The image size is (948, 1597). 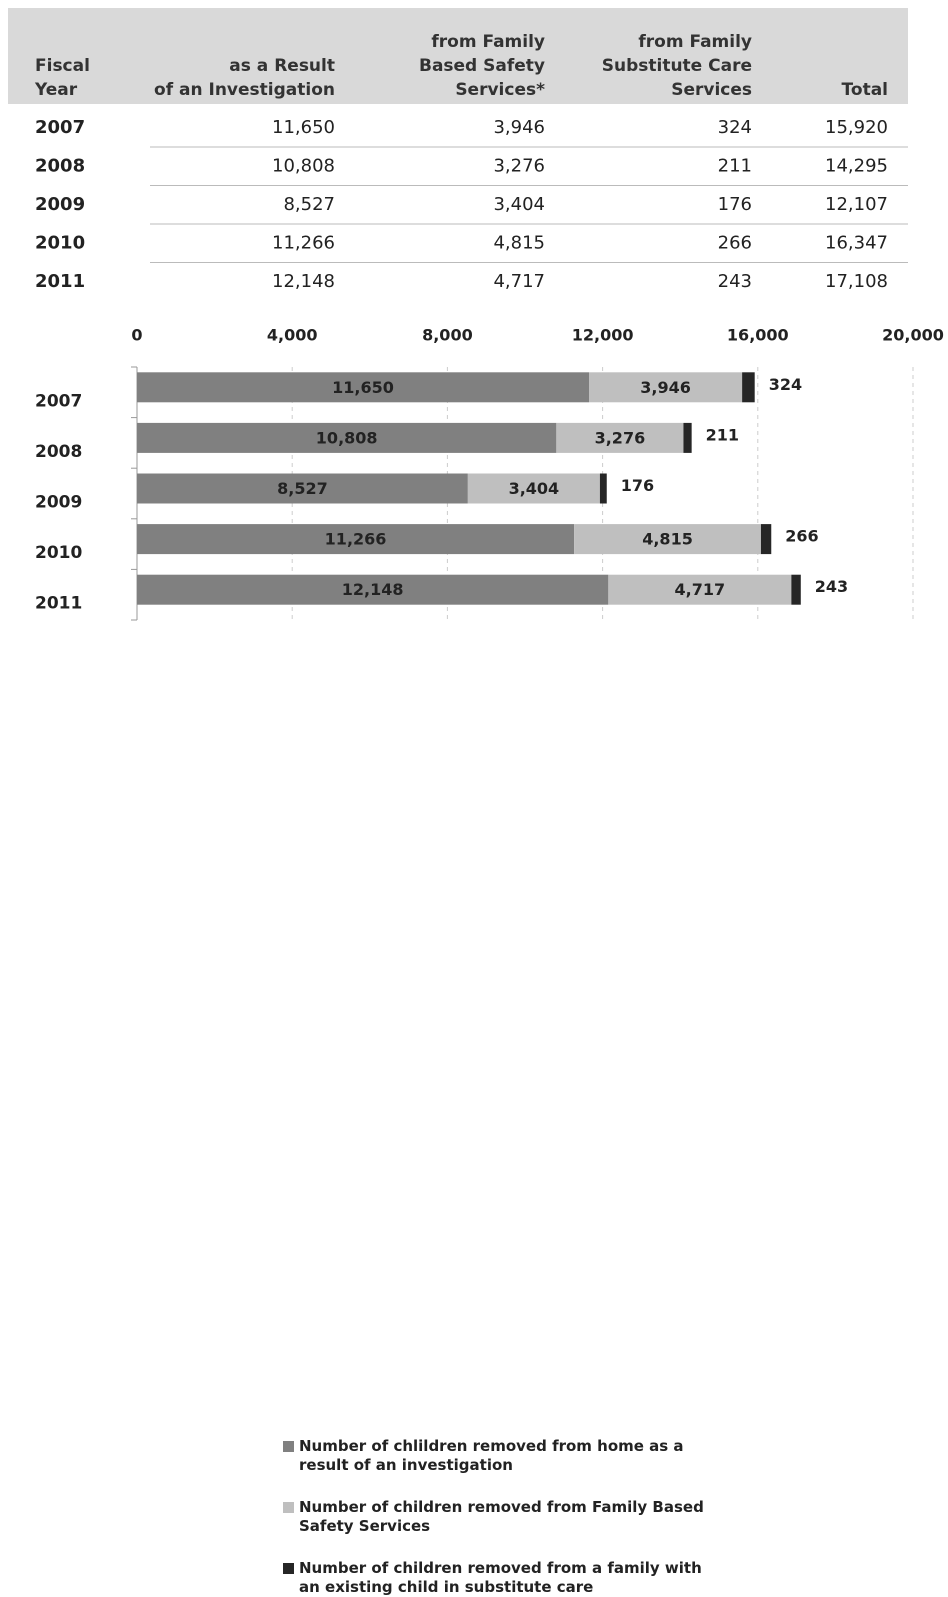 What do you see at coordinates (677, 66) in the screenshot?
I see `table-header-cell: from Family Substitute Care Services` at bounding box center [677, 66].